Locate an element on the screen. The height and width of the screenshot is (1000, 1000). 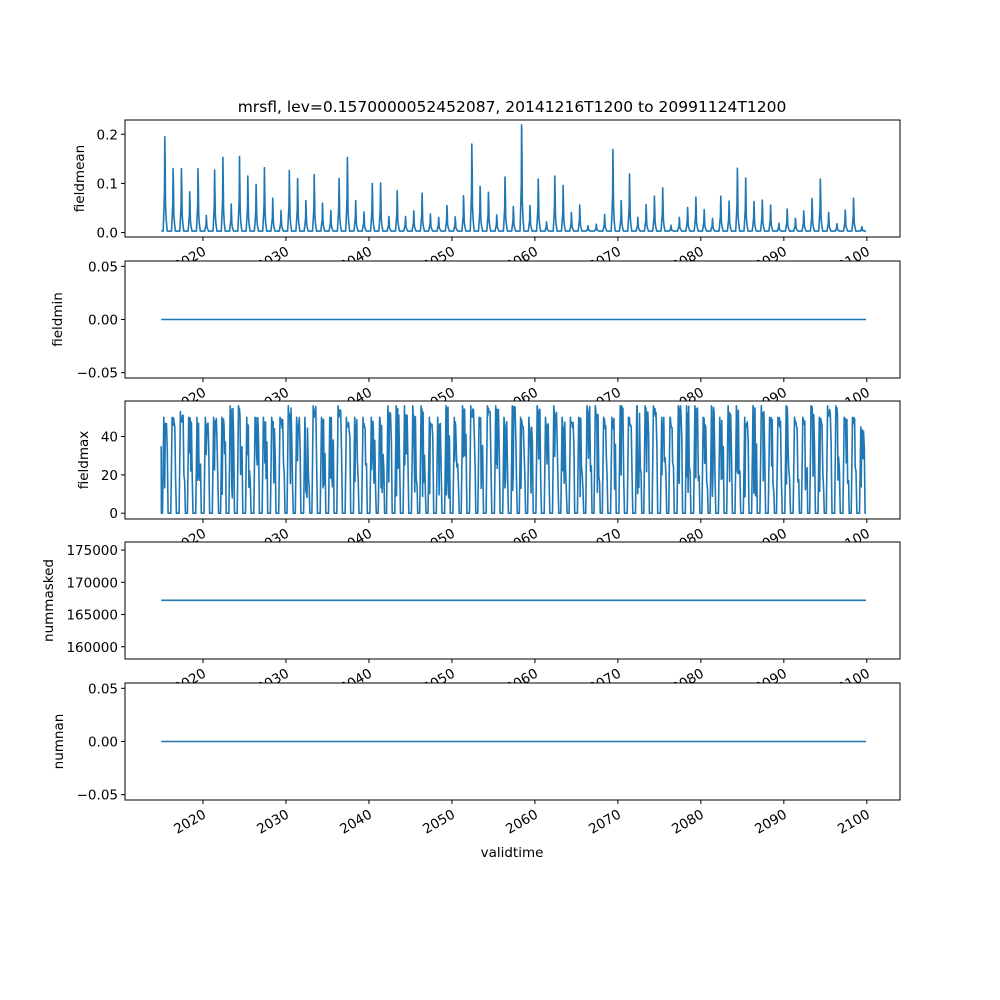
y-tick-label: 0.1 is located at coordinates (107, 184).